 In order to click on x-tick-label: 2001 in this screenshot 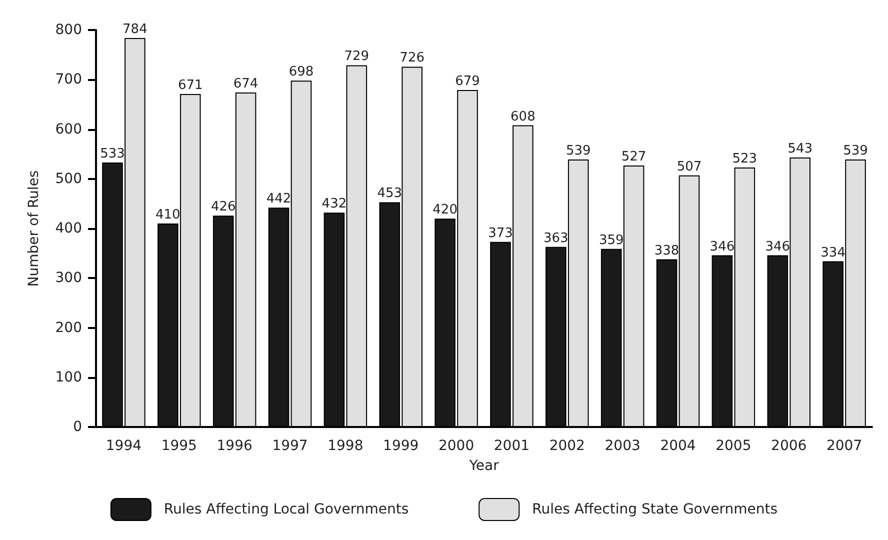, I will do `click(512, 446)`.